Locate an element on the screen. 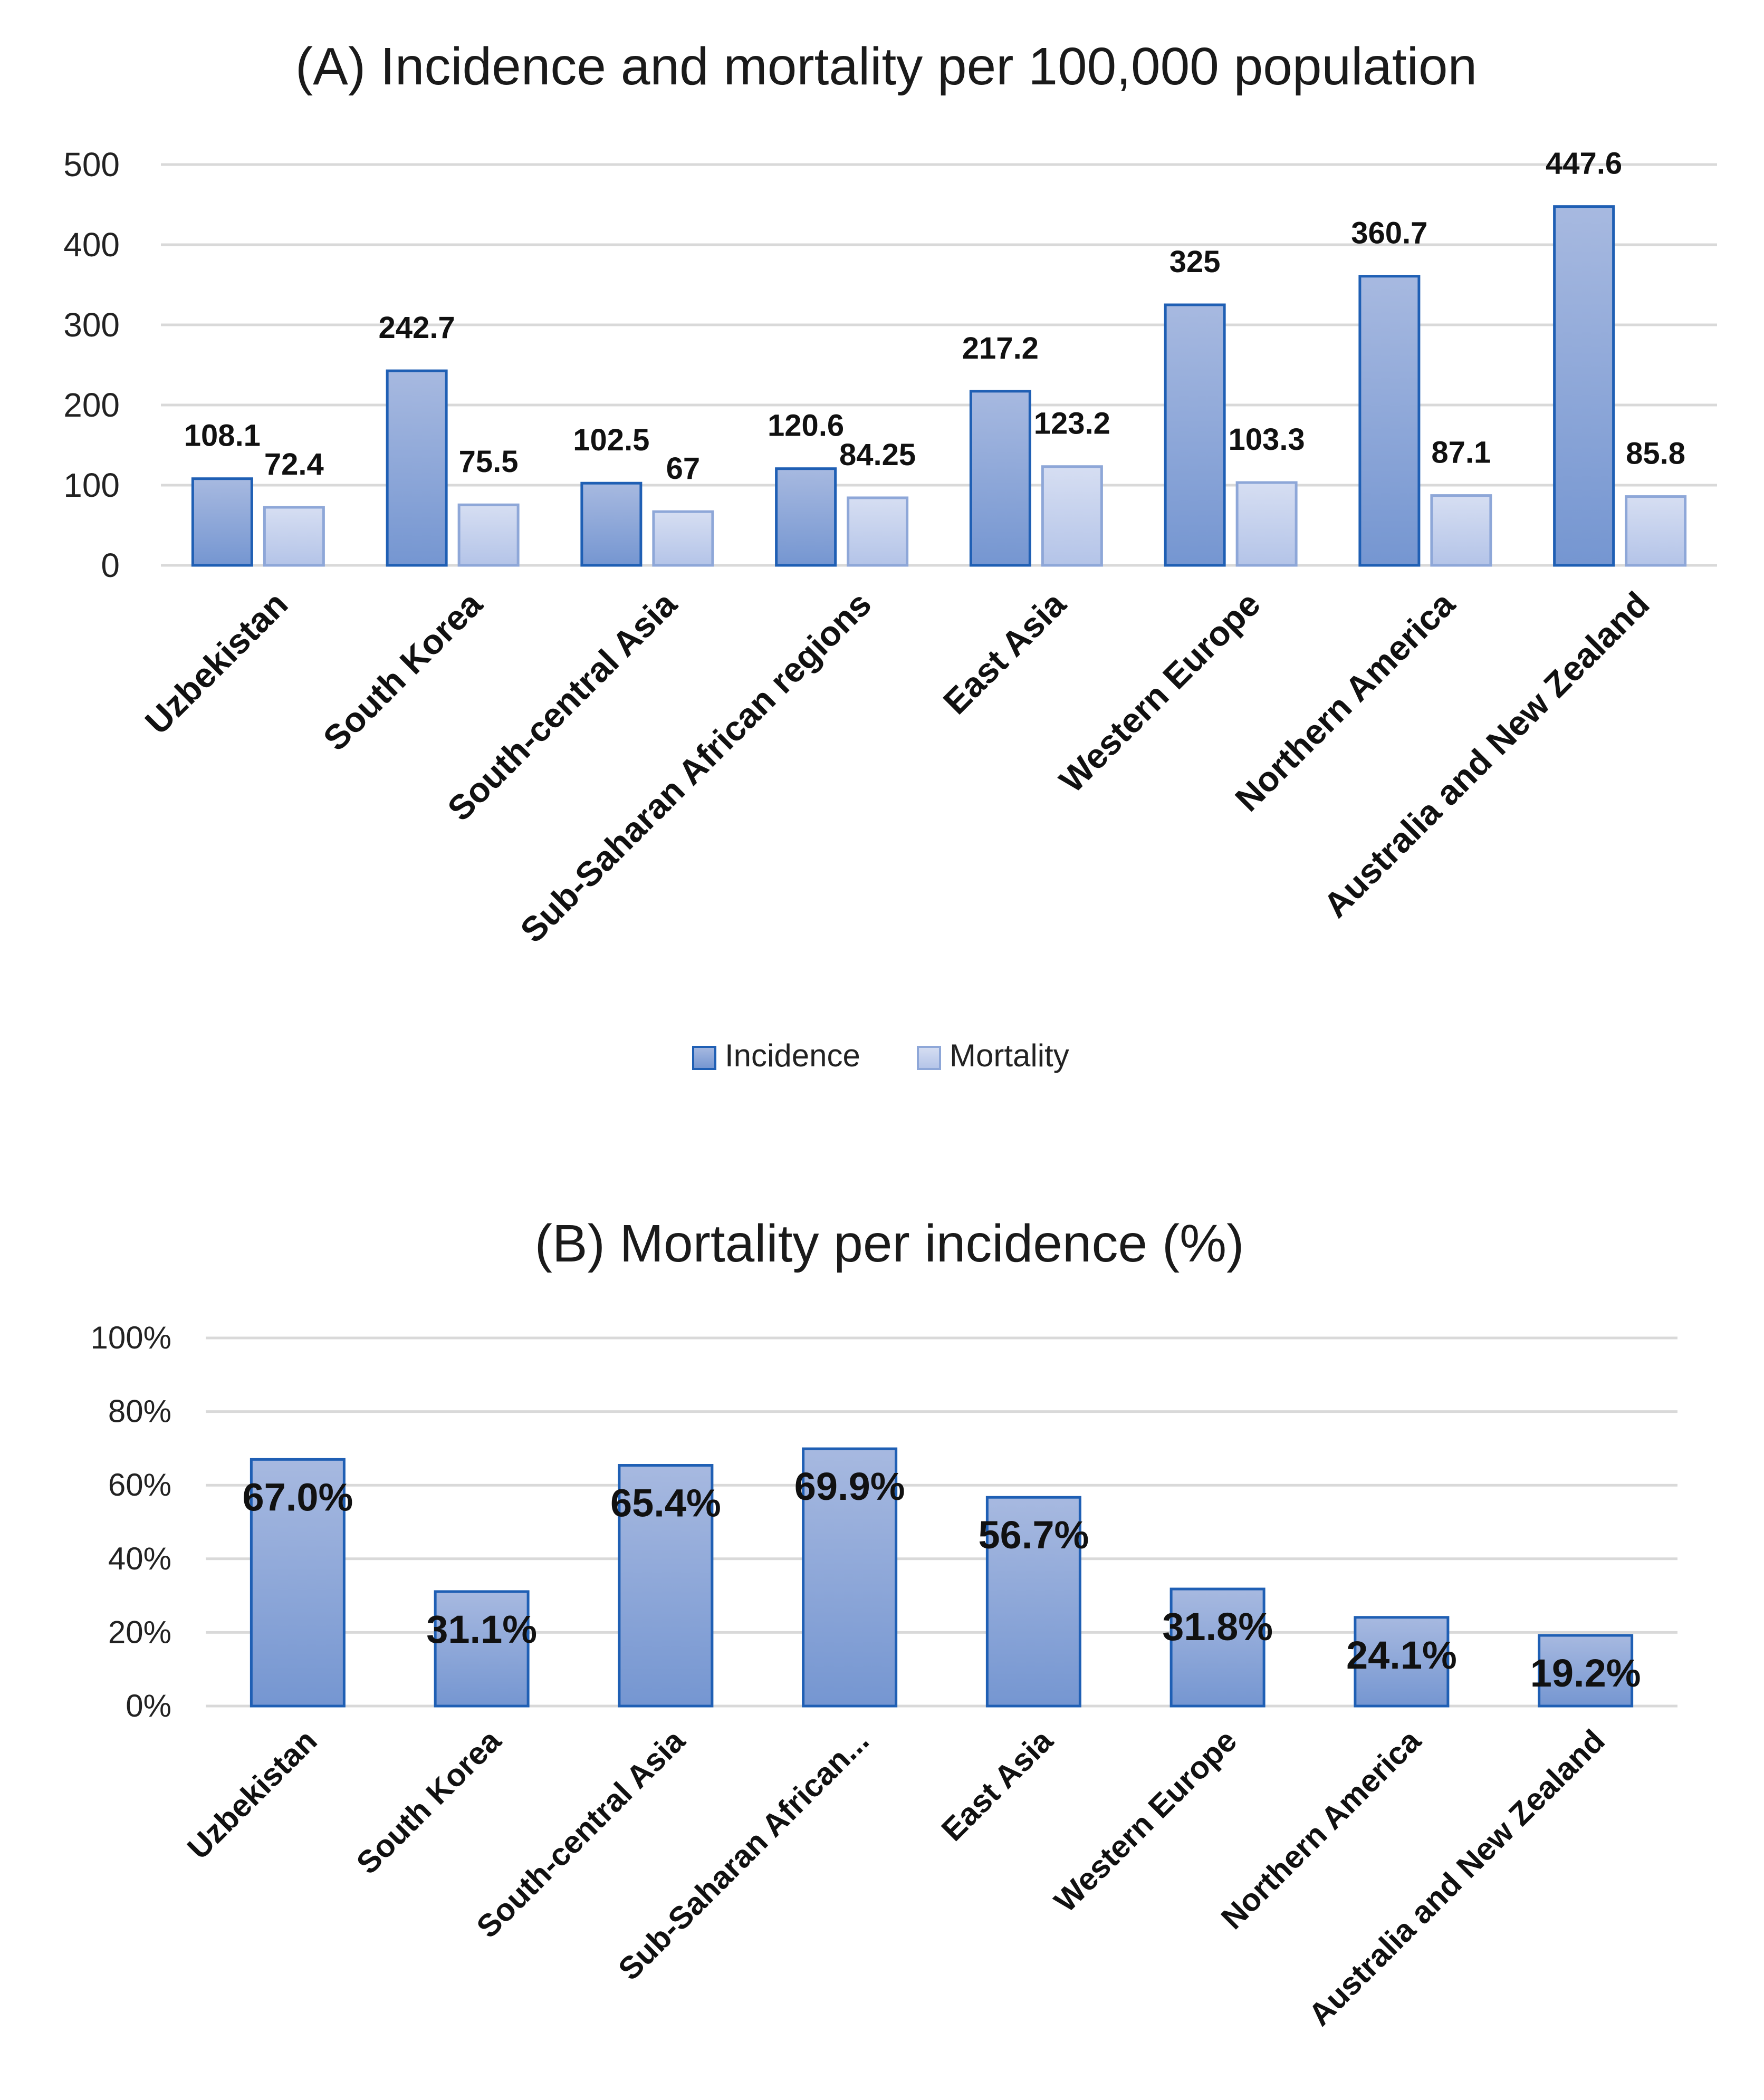 This screenshot has width=1764, height=2100. y-tick-label: 300 is located at coordinates (91, 325).